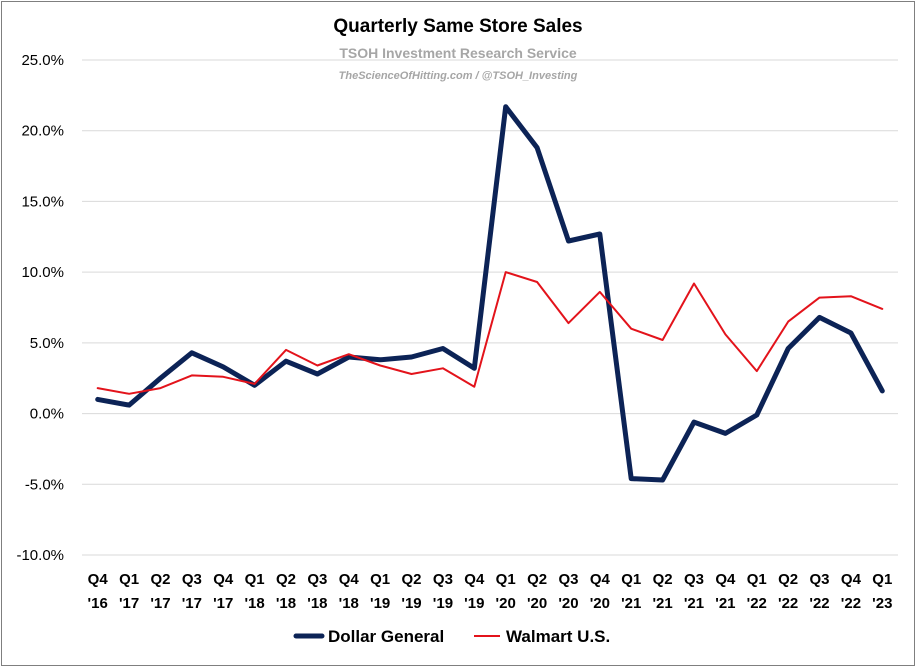 This screenshot has height=667, width=916. I want to click on chart-title: Quarterly Same Store Sales, so click(457, 26).